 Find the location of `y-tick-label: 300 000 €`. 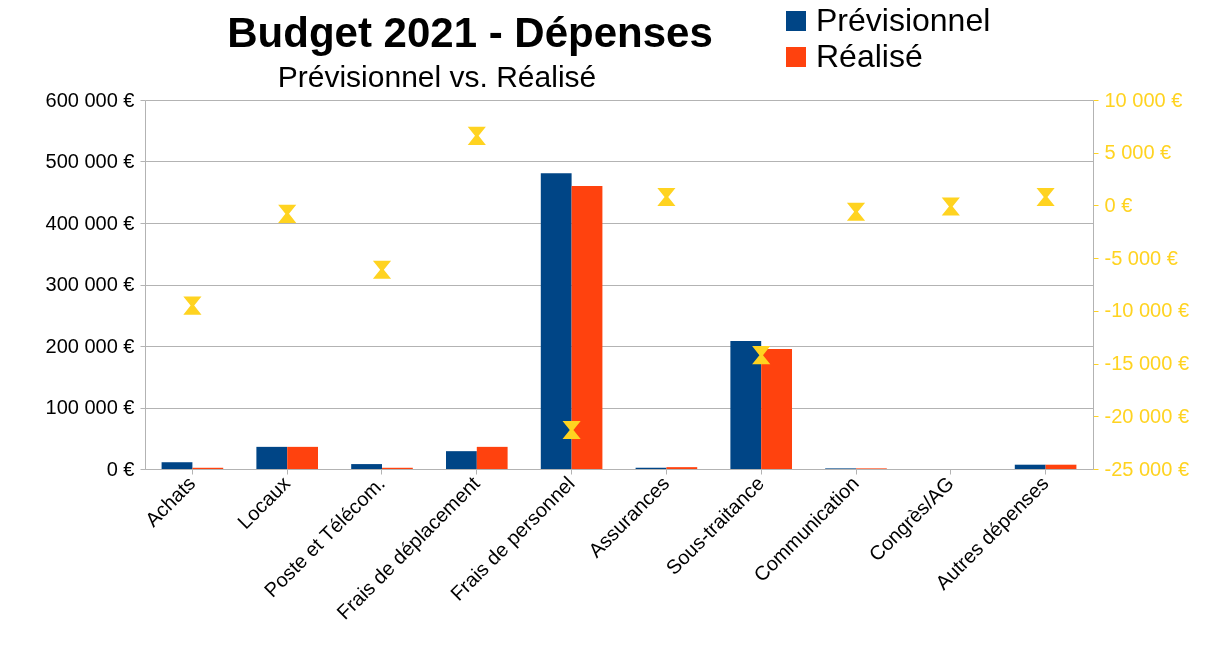

y-tick-label: 300 000 € is located at coordinates (90, 284).